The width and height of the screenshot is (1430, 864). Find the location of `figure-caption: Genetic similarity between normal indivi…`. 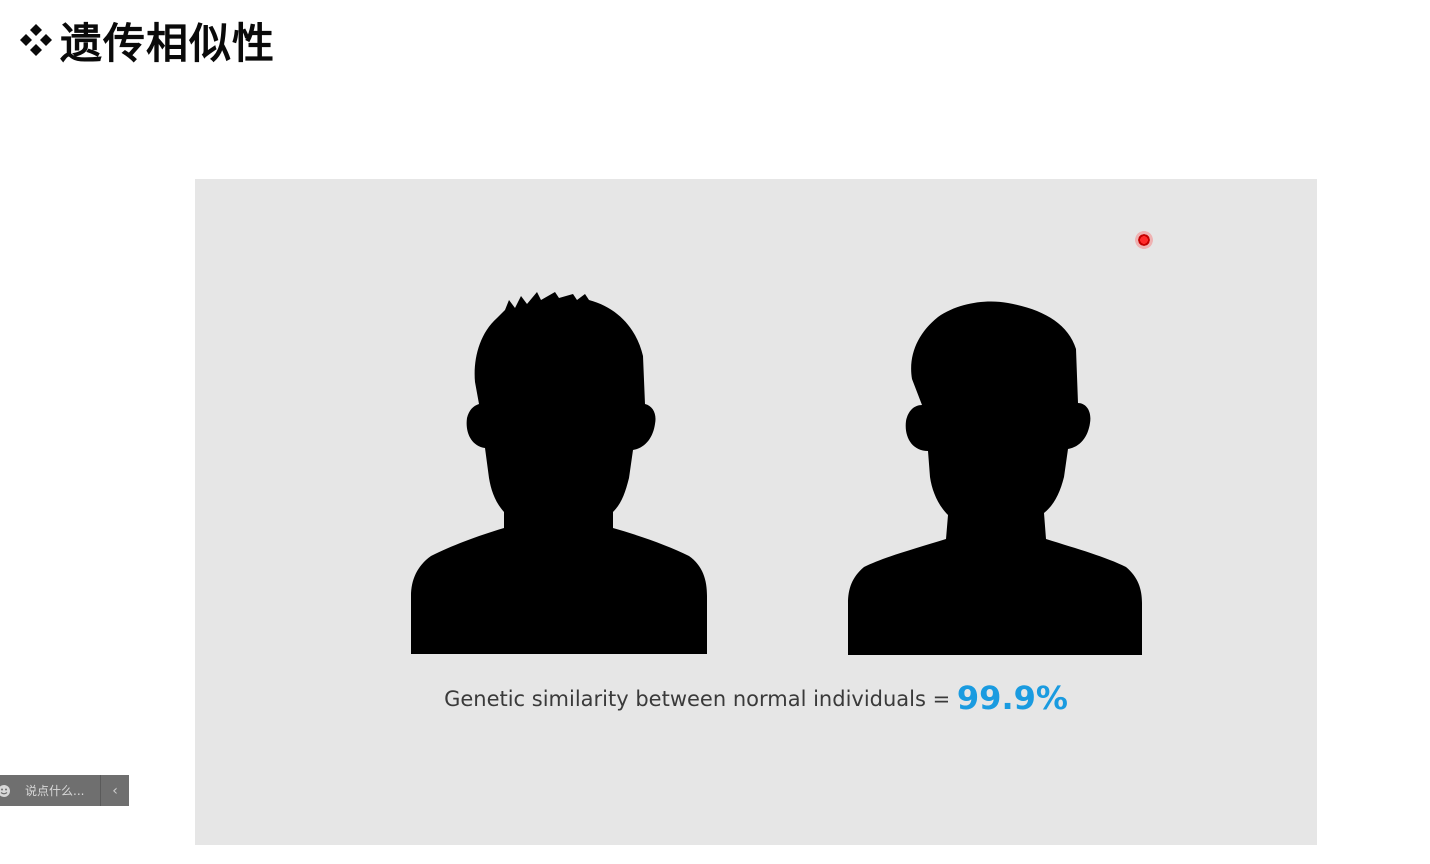

figure-caption: Genetic similarity between normal indivi… is located at coordinates (756, 698).